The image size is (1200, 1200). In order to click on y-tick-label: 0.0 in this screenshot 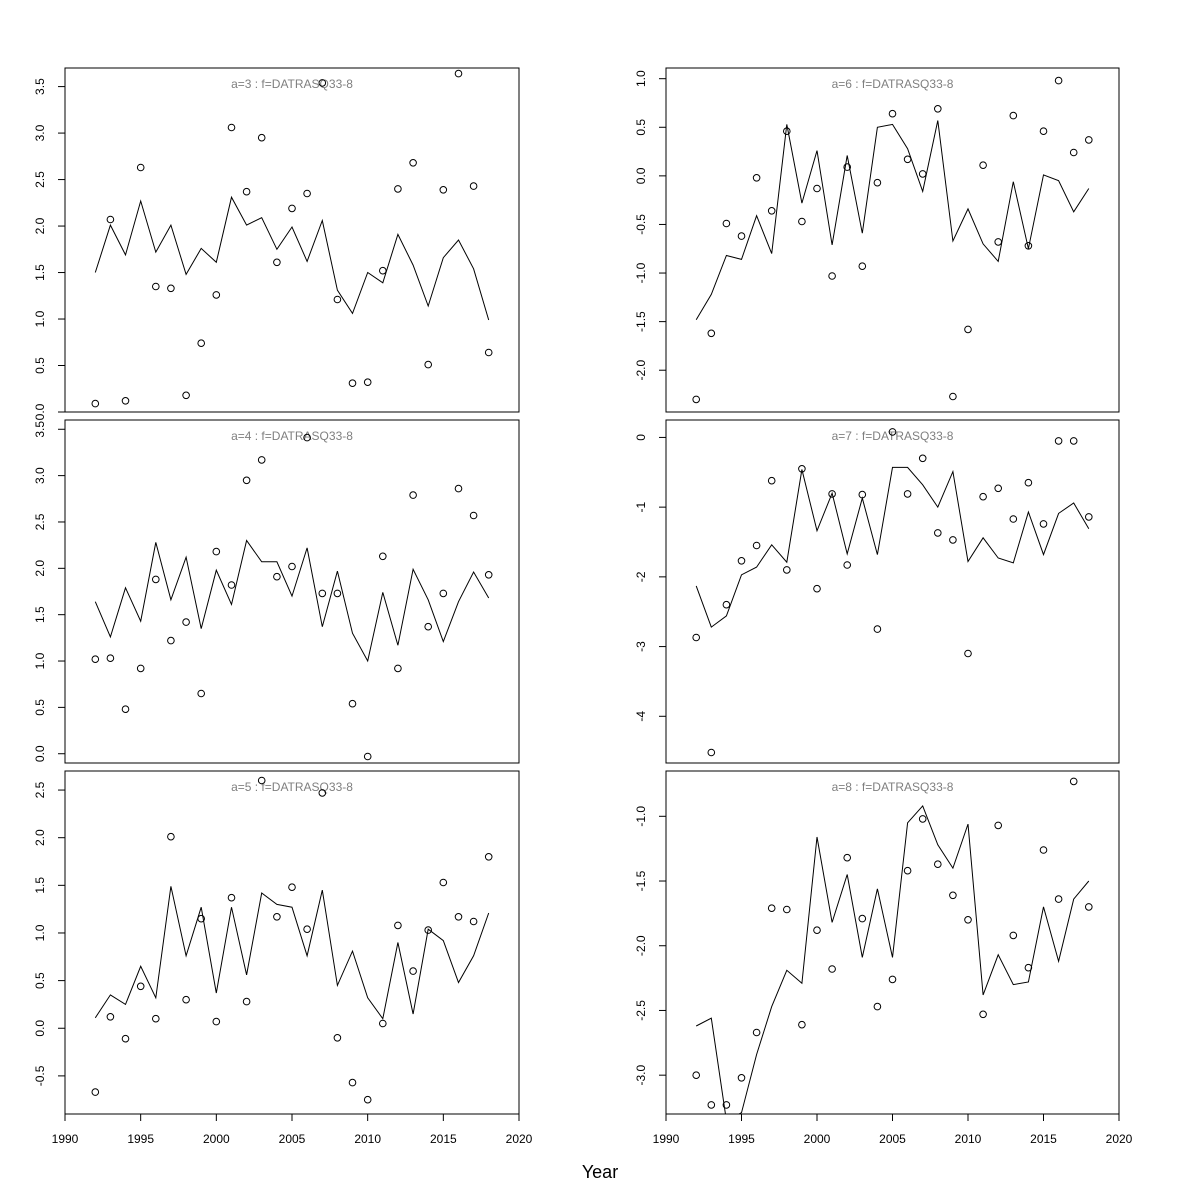, I will do `click(641, 175)`.